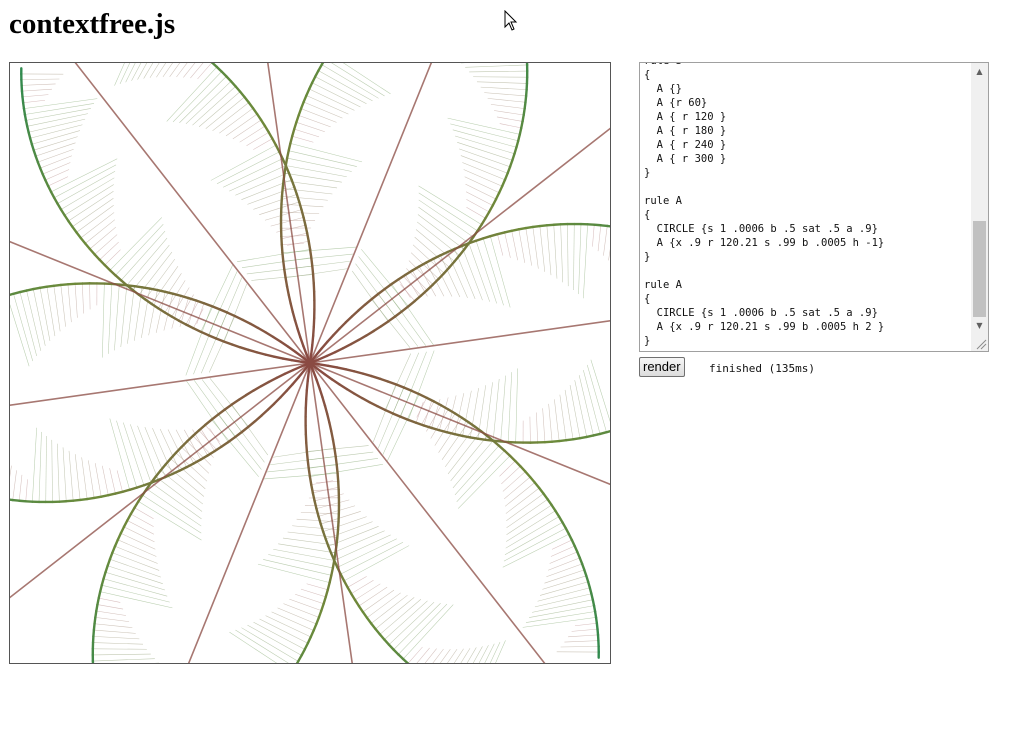 The width and height of the screenshot is (1018, 750). Describe the element at coordinates (979, 71) in the screenshot. I see `scroll-up-arrow-icon: ▲` at that location.